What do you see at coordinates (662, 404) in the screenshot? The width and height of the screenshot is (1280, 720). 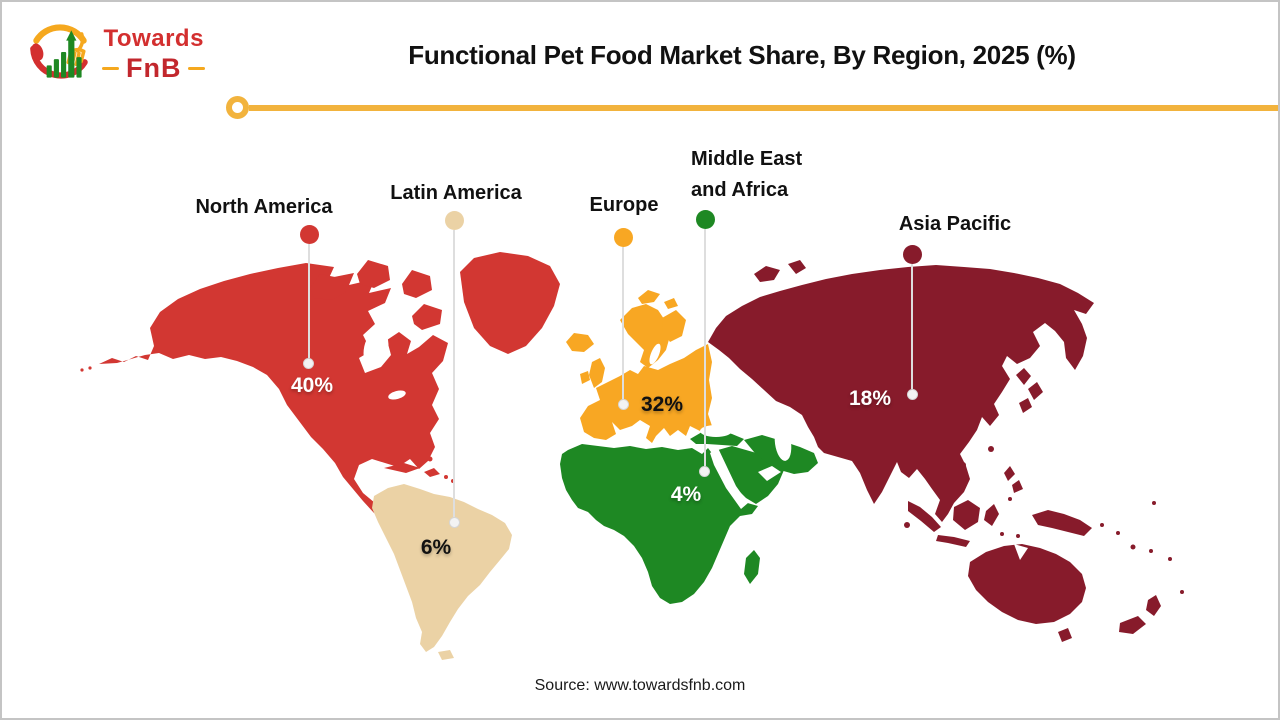 I see `value-label-europe: 32%` at bounding box center [662, 404].